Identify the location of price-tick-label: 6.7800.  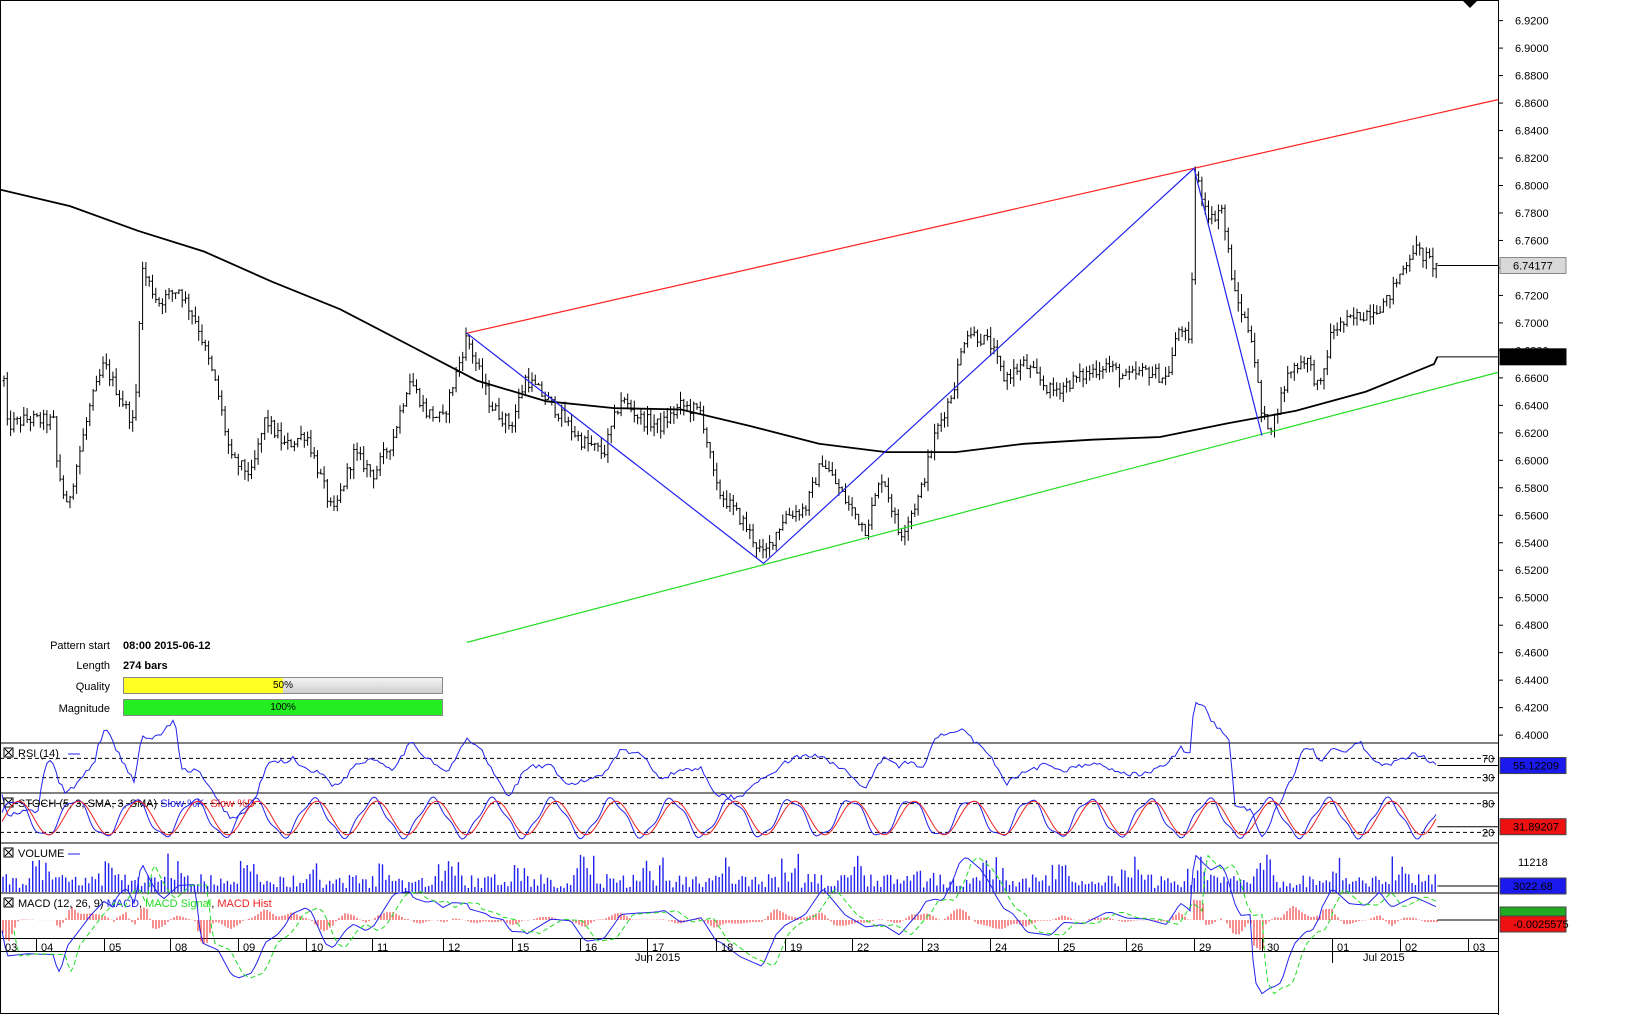
(1532, 214).